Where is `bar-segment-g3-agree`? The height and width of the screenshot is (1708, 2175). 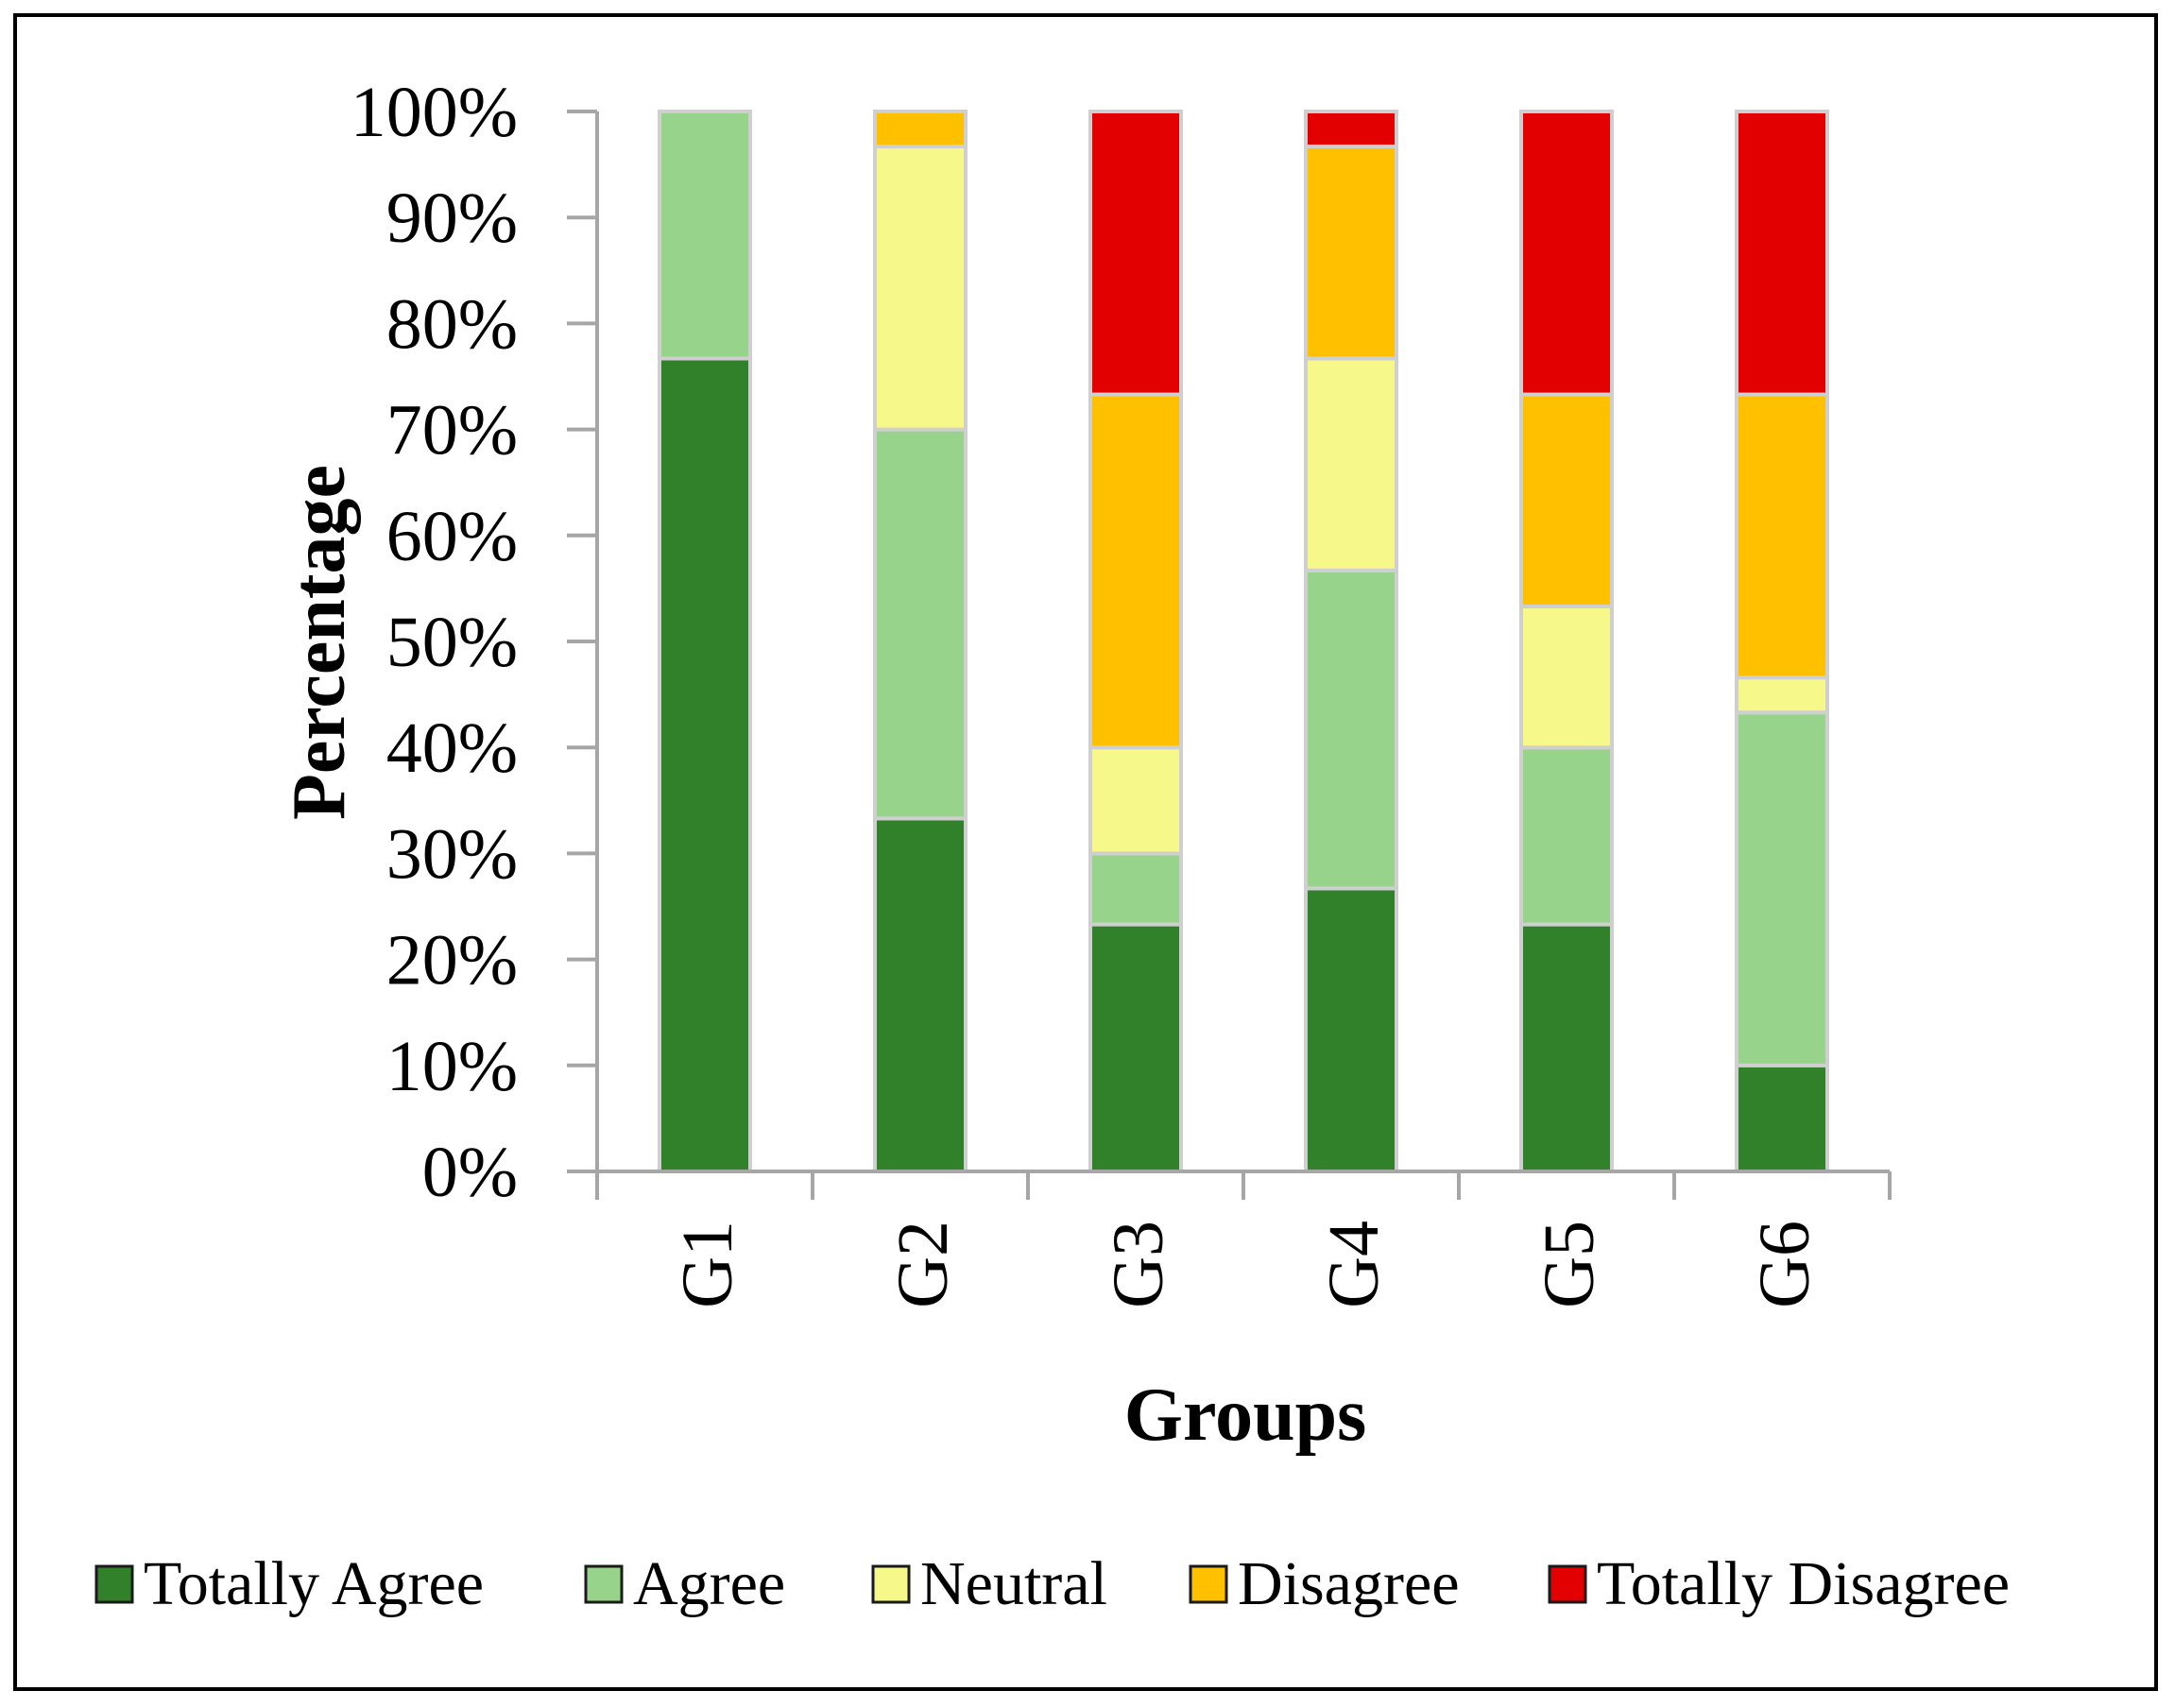
bar-segment-g3-agree is located at coordinates (1135, 889).